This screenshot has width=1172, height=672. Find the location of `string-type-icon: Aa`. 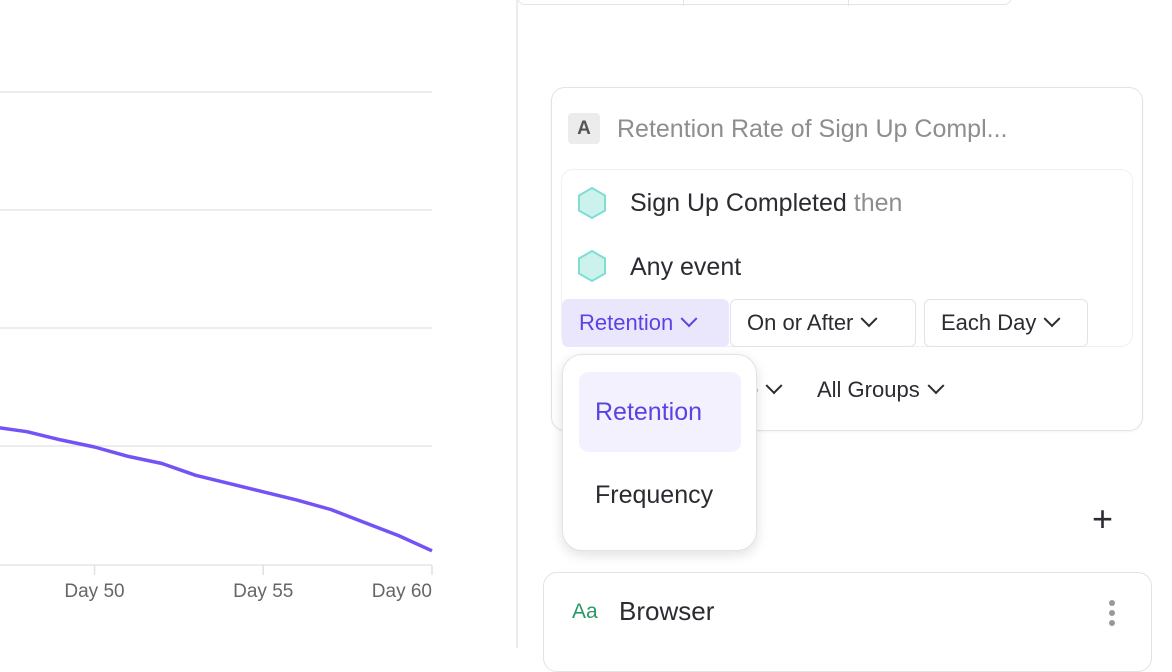

string-type-icon: Aa is located at coordinates (585, 611).